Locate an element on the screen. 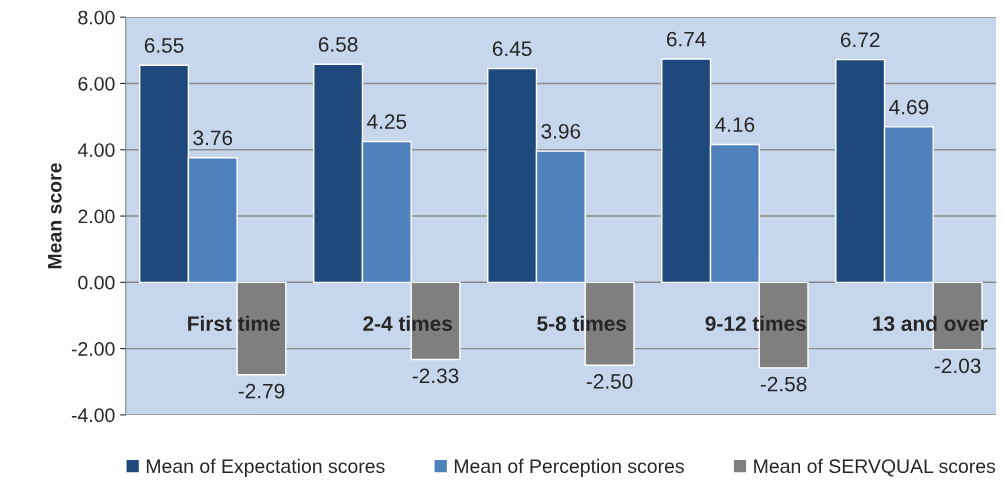 This screenshot has height=491, width=1006. data-label: 4.16 is located at coordinates (735, 124).